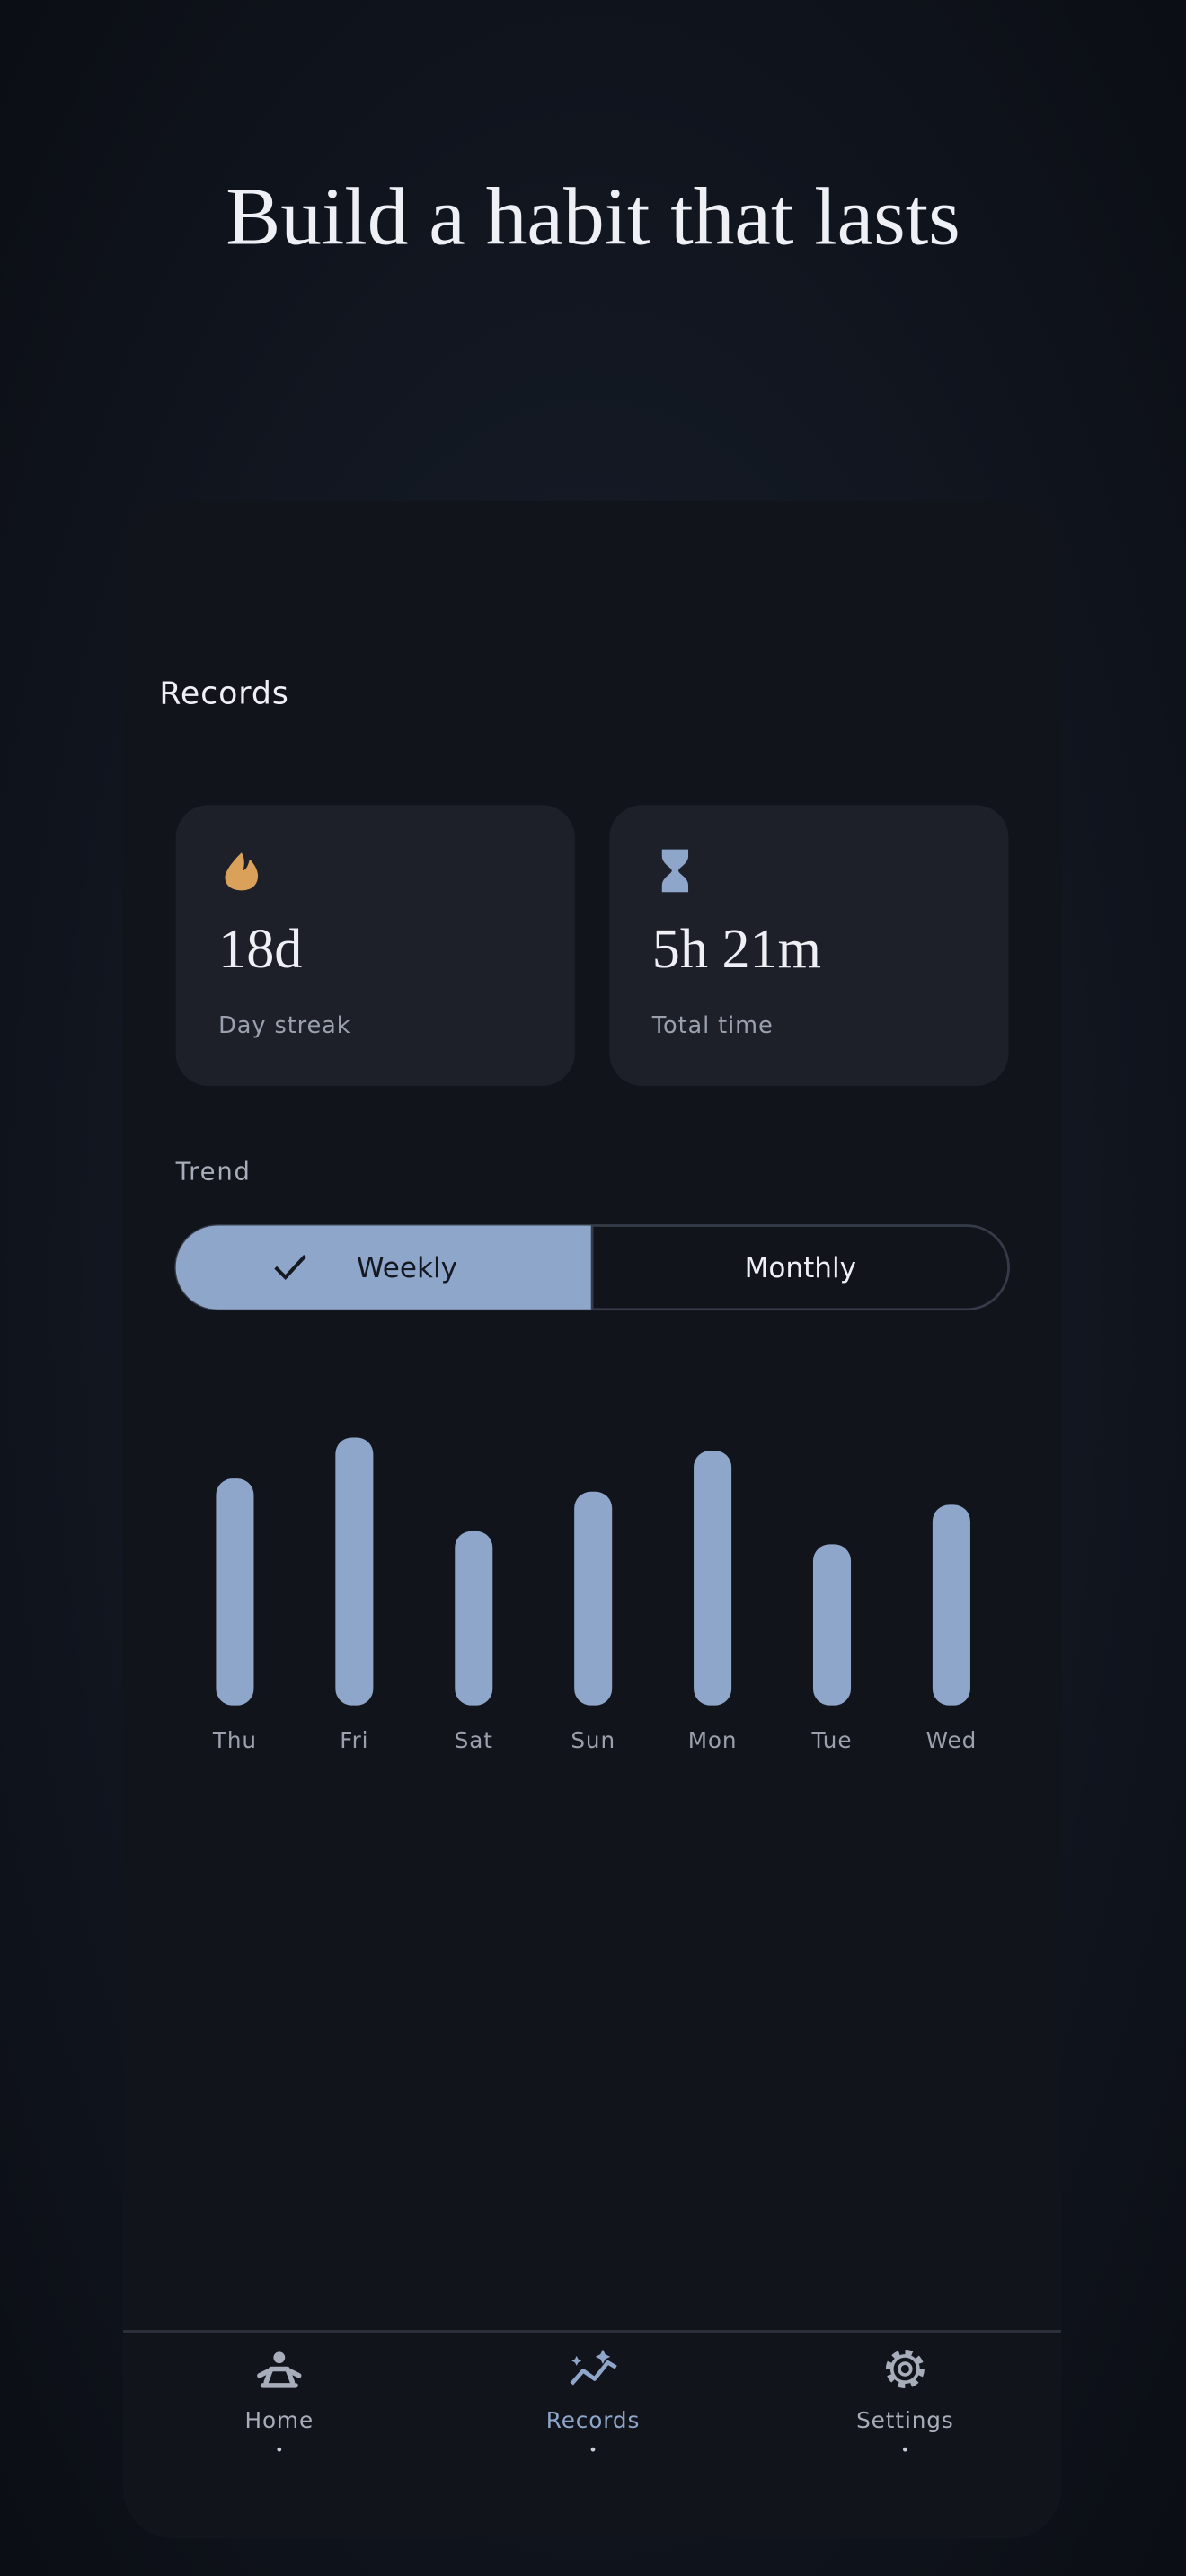  I want to click on bottom-nav: Home Records Settings, so click(599, 2400).